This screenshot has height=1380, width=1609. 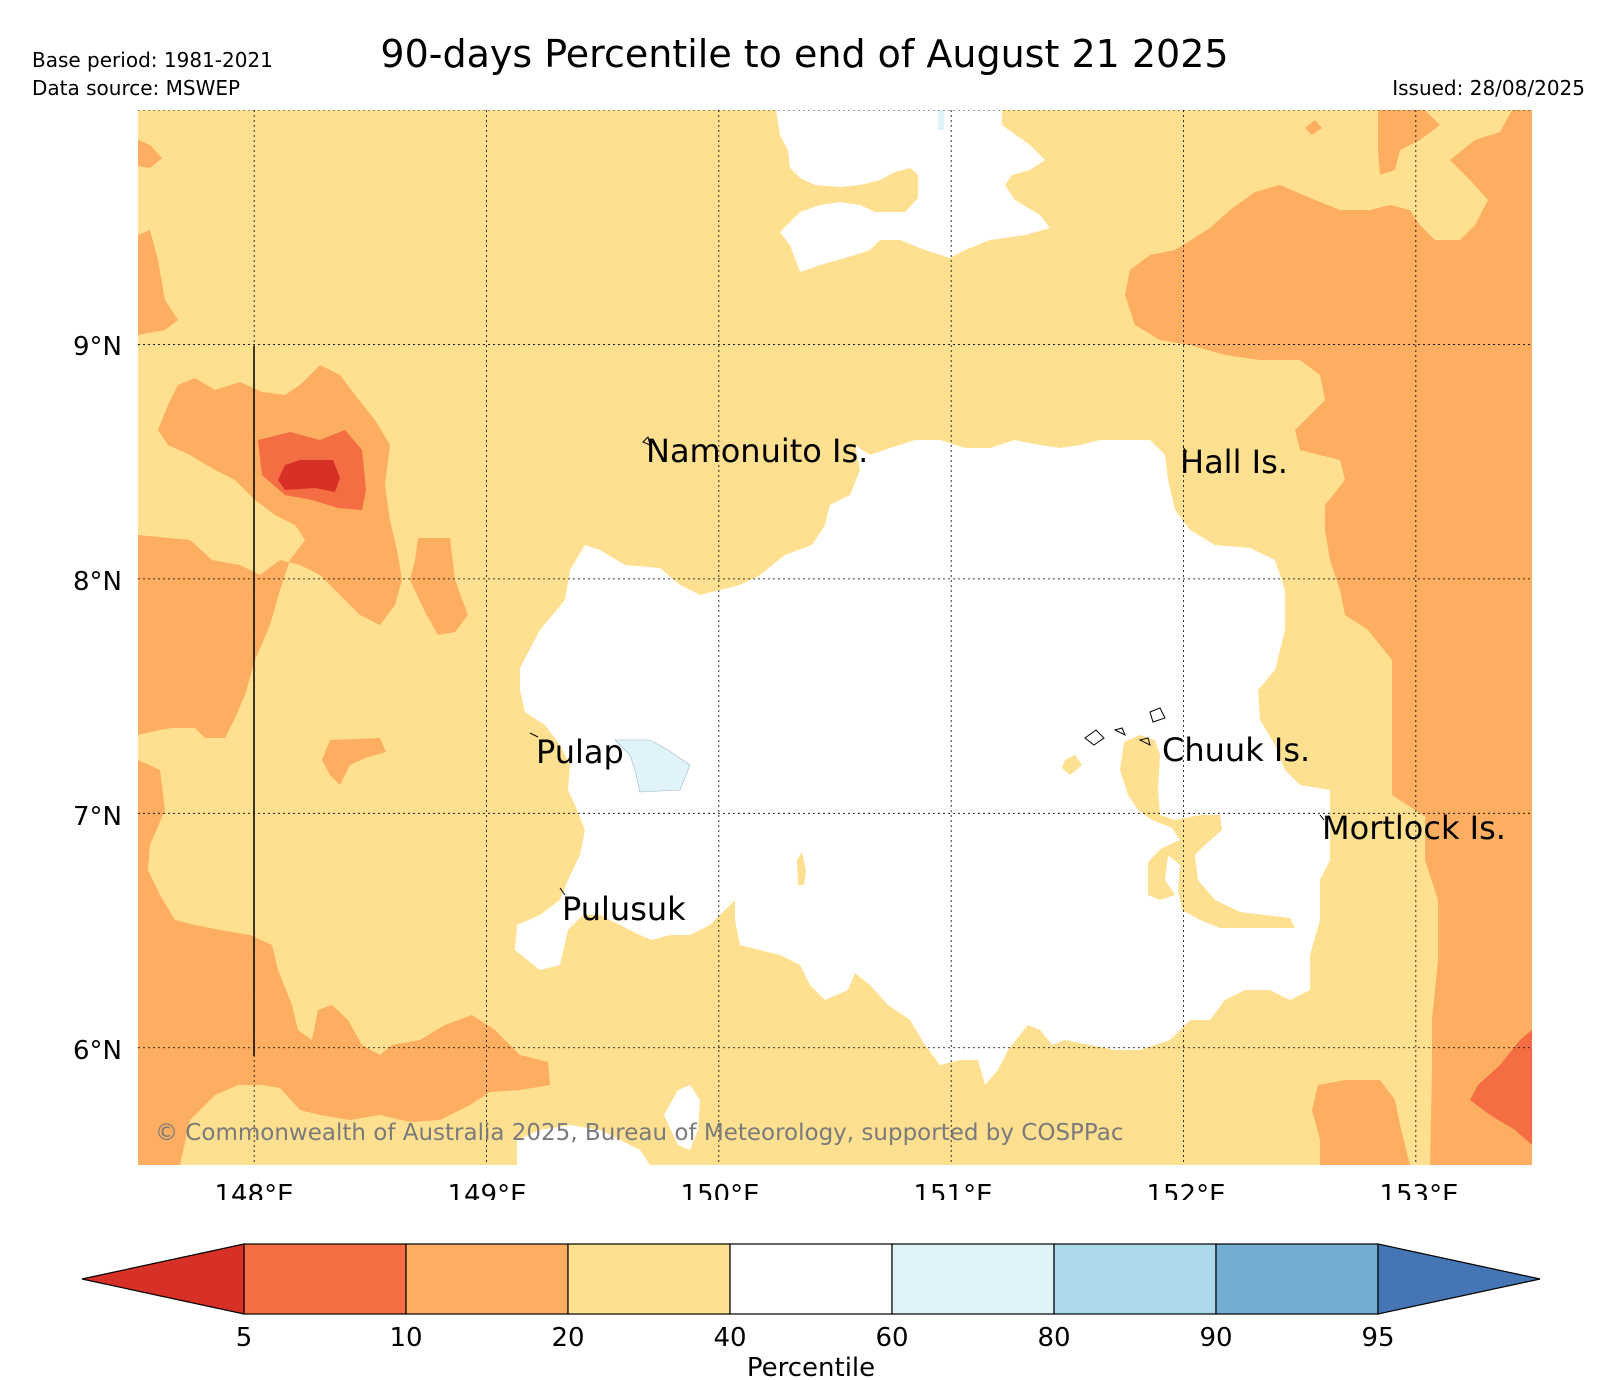 What do you see at coordinates (1328, 465) in the screenshot?
I see `contour-10-20-northeast` at bounding box center [1328, 465].